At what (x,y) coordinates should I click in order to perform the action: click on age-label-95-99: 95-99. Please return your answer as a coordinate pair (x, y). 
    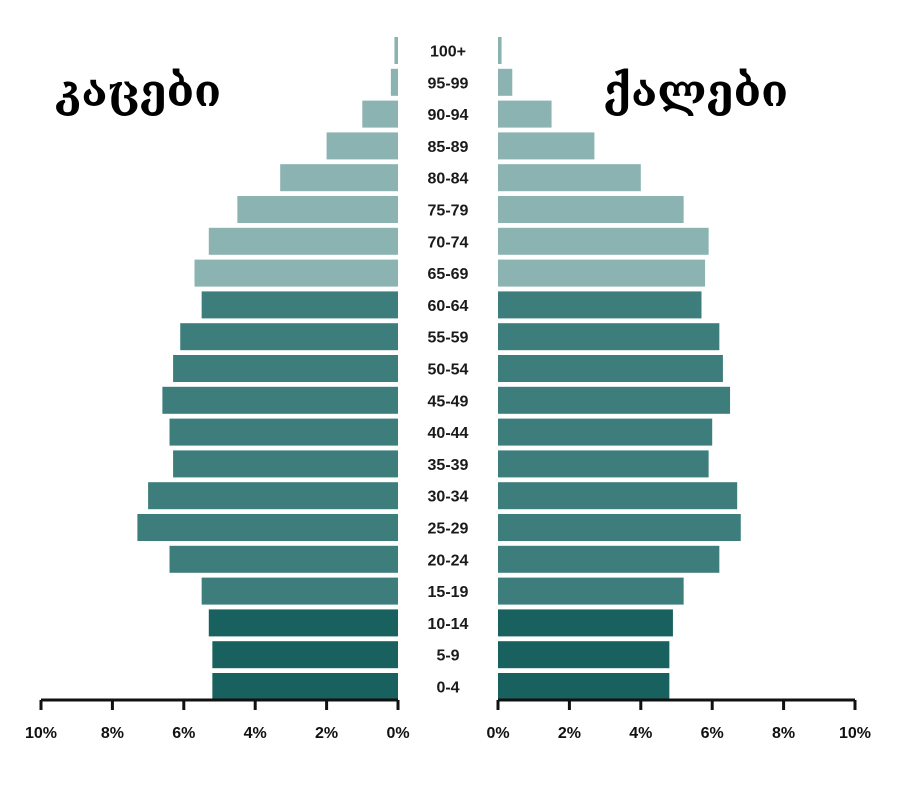
    Looking at the image, I should click on (448, 83).